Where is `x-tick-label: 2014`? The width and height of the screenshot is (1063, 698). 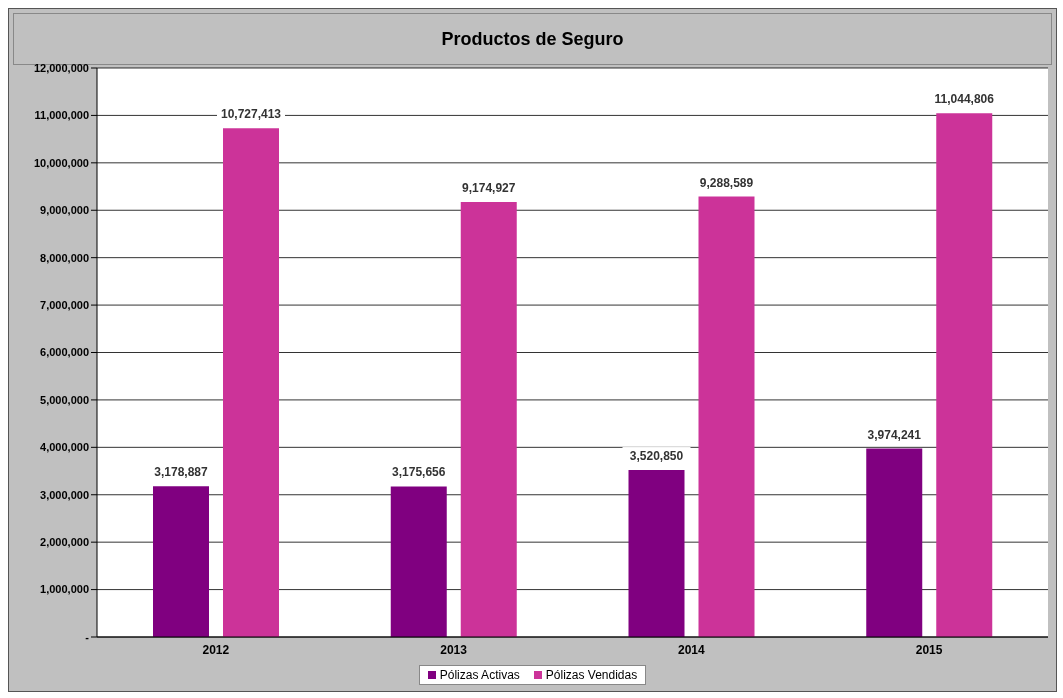
x-tick-label: 2014 is located at coordinates (692, 649).